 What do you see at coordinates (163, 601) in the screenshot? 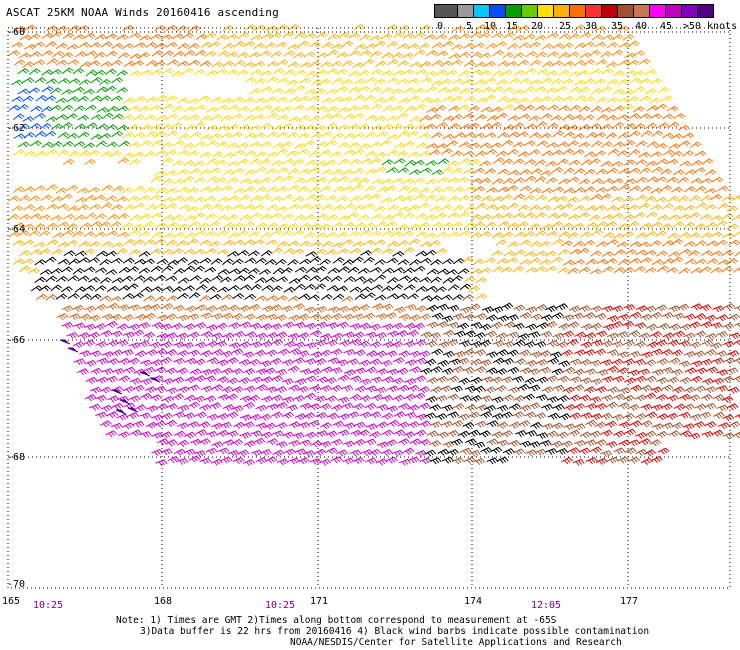
I see `longitude-label: 168` at bounding box center [163, 601].